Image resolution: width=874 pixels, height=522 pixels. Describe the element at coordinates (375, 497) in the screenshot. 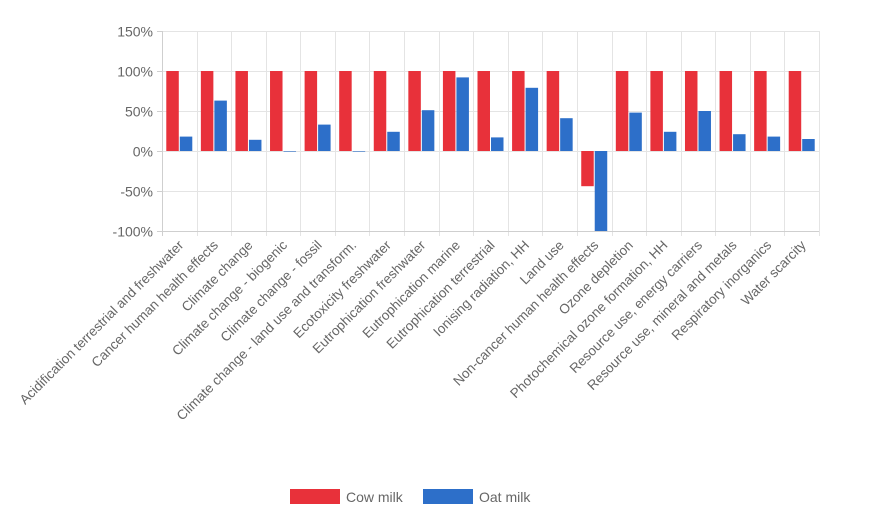

I see `legend-label: Cow milk` at that location.